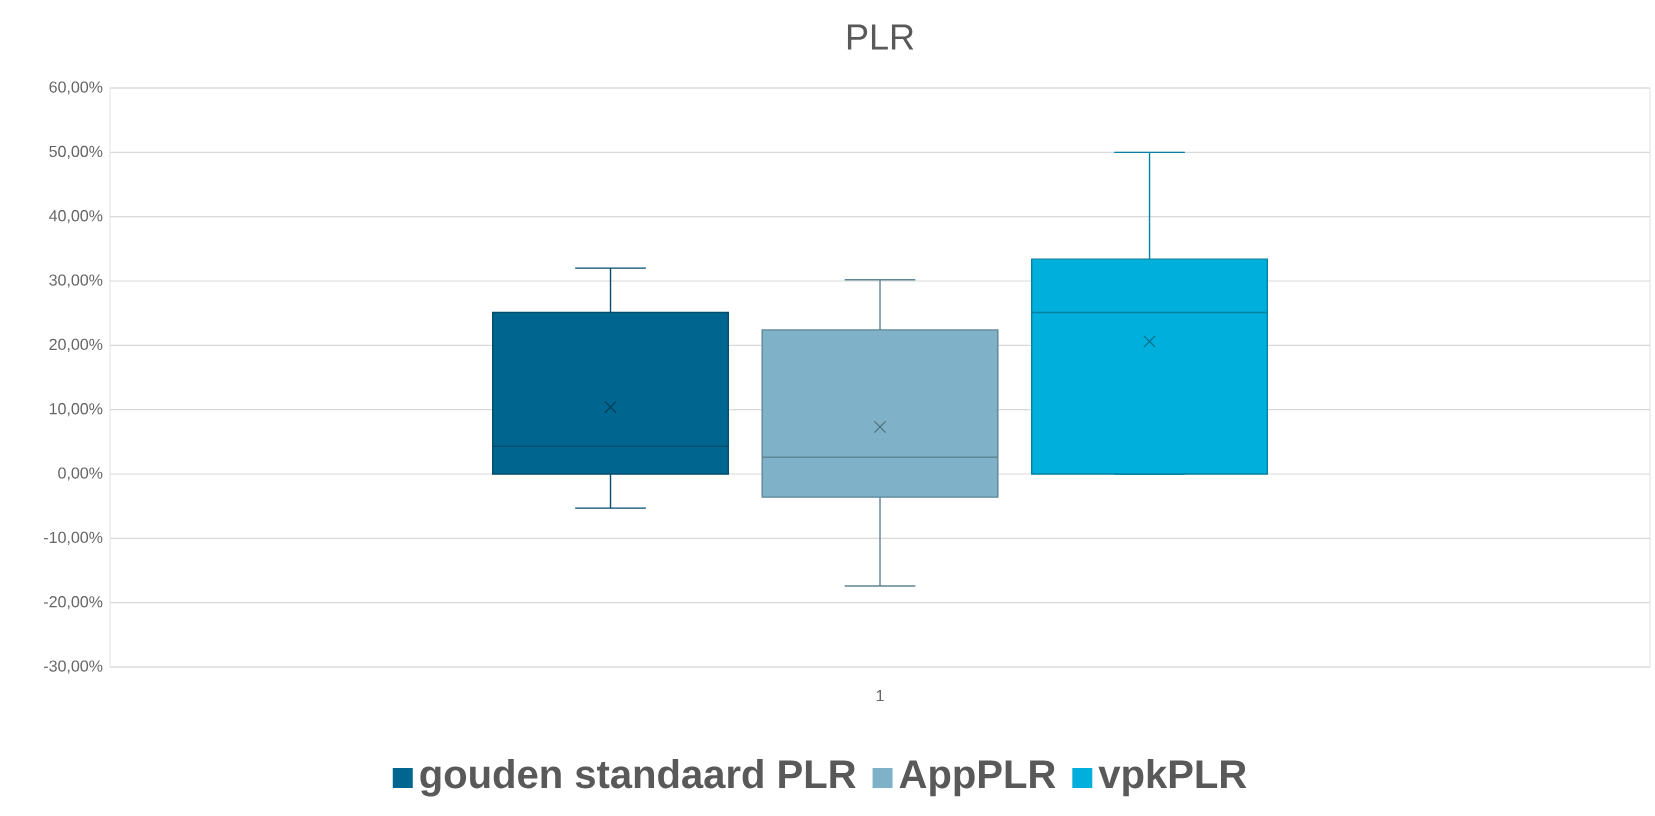 This screenshot has width=1655, height=816. Describe the element at coordinates (1172, 778) in the screenshot. I see `legend-label: vpkPLR` at that location.